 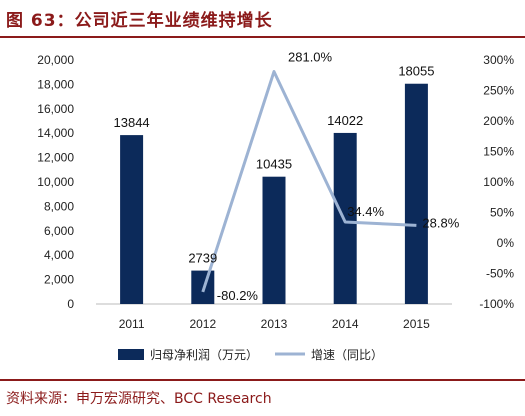 I want to click on source-note: 资料来源：申万宏源研究、BCC Research, so click(x=139, y=399).